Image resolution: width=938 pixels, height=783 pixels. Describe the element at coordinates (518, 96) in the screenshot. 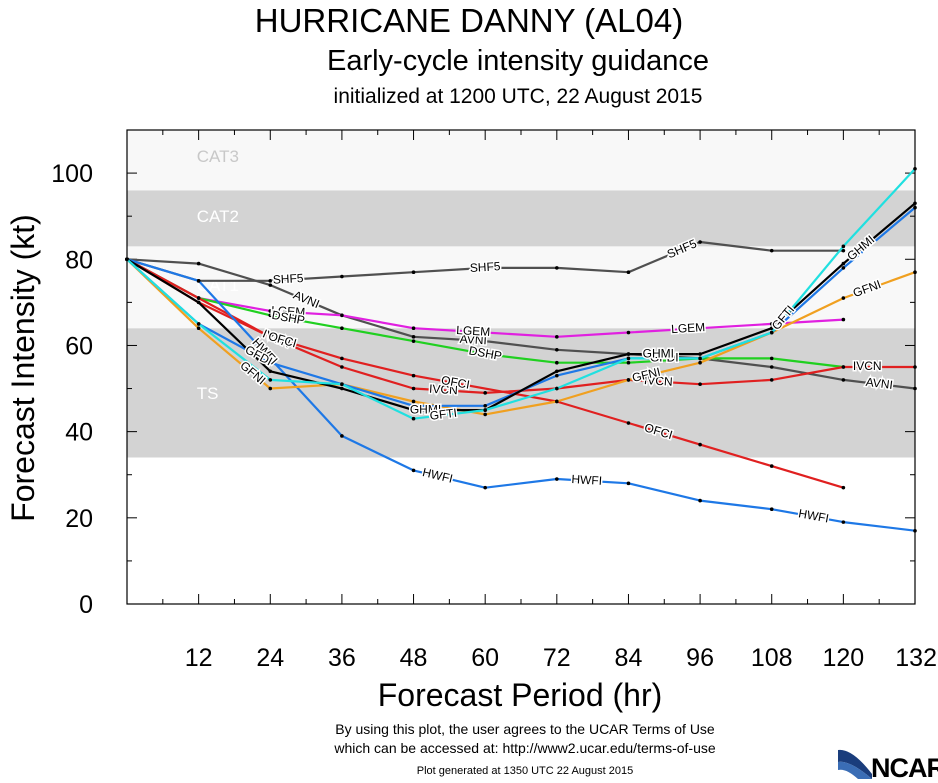

I see `chart-init-time: initialized at 1200 UTC, 22 August 2015` at that location.